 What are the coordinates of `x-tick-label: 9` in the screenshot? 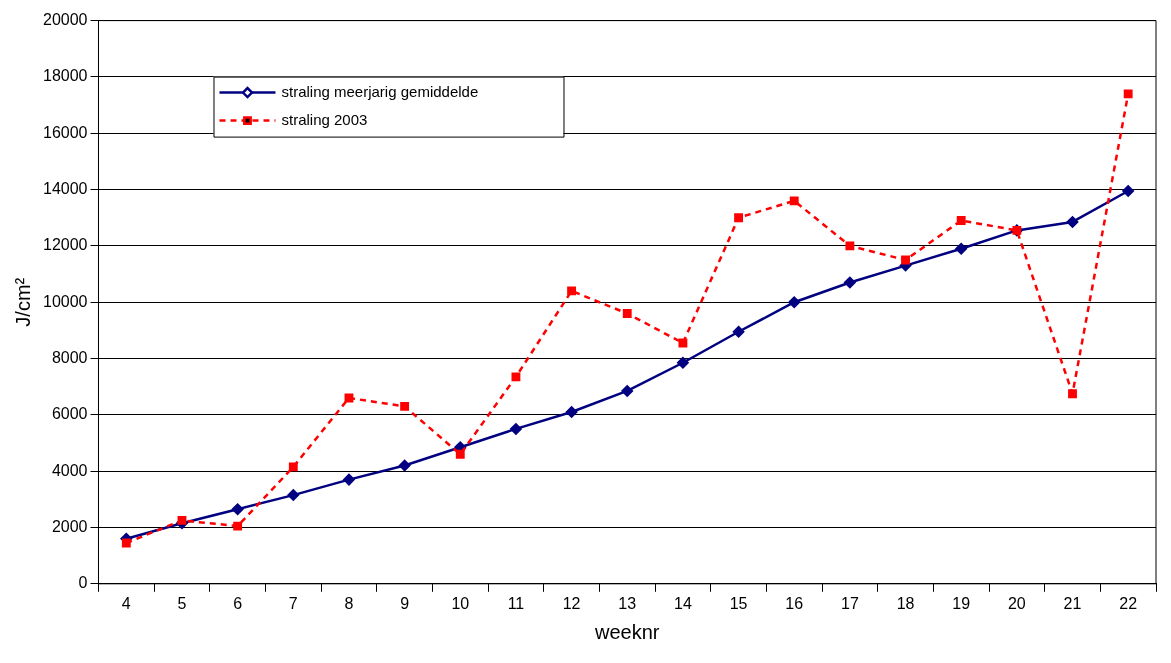 It's located at (405, 603).